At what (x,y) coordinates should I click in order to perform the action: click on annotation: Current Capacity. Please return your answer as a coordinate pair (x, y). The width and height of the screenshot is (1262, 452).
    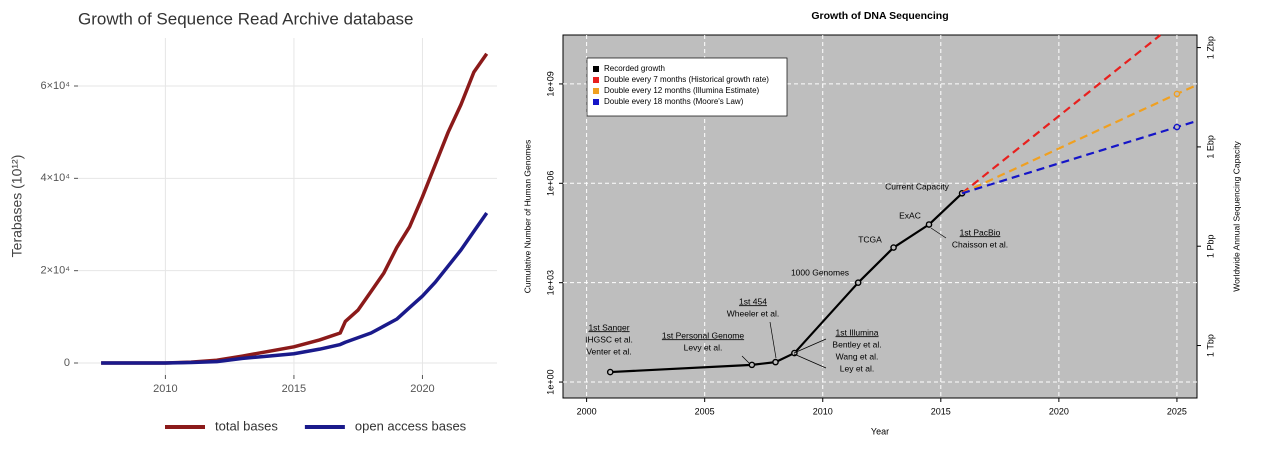
    Looking at the image, I should click on (917, 186).